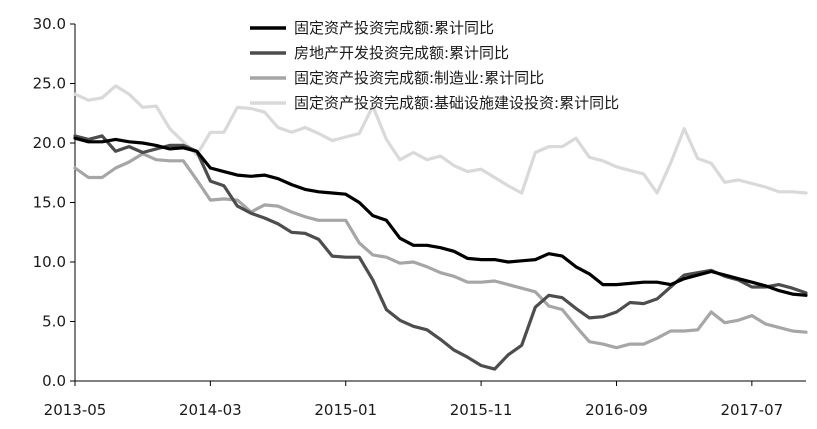  Describe the element at coordinates (752, 410) in the screenshot. I see `x-tick-label: 2017-07` at that location.